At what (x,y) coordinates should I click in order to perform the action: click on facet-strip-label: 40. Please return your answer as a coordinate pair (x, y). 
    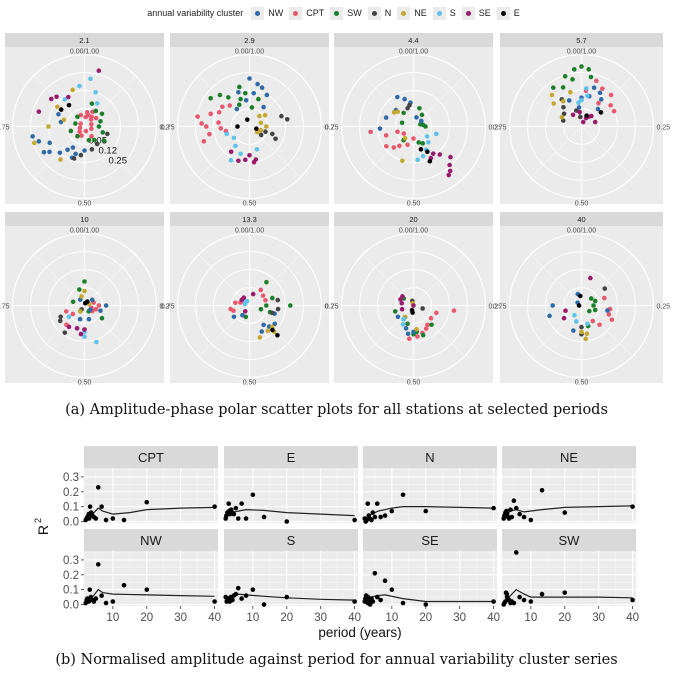
    Looking at the image, I should click on (581, 219).